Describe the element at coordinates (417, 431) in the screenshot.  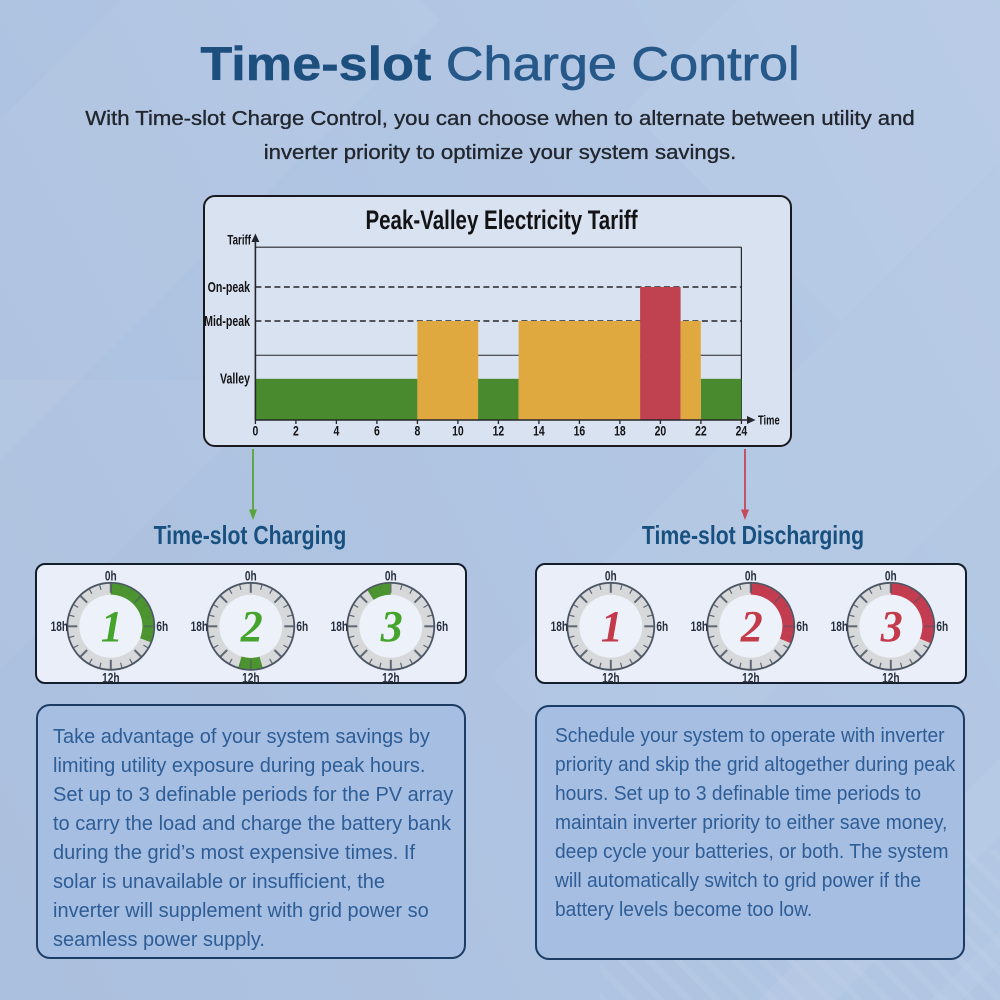
I see `svg-text: 8` at that location.